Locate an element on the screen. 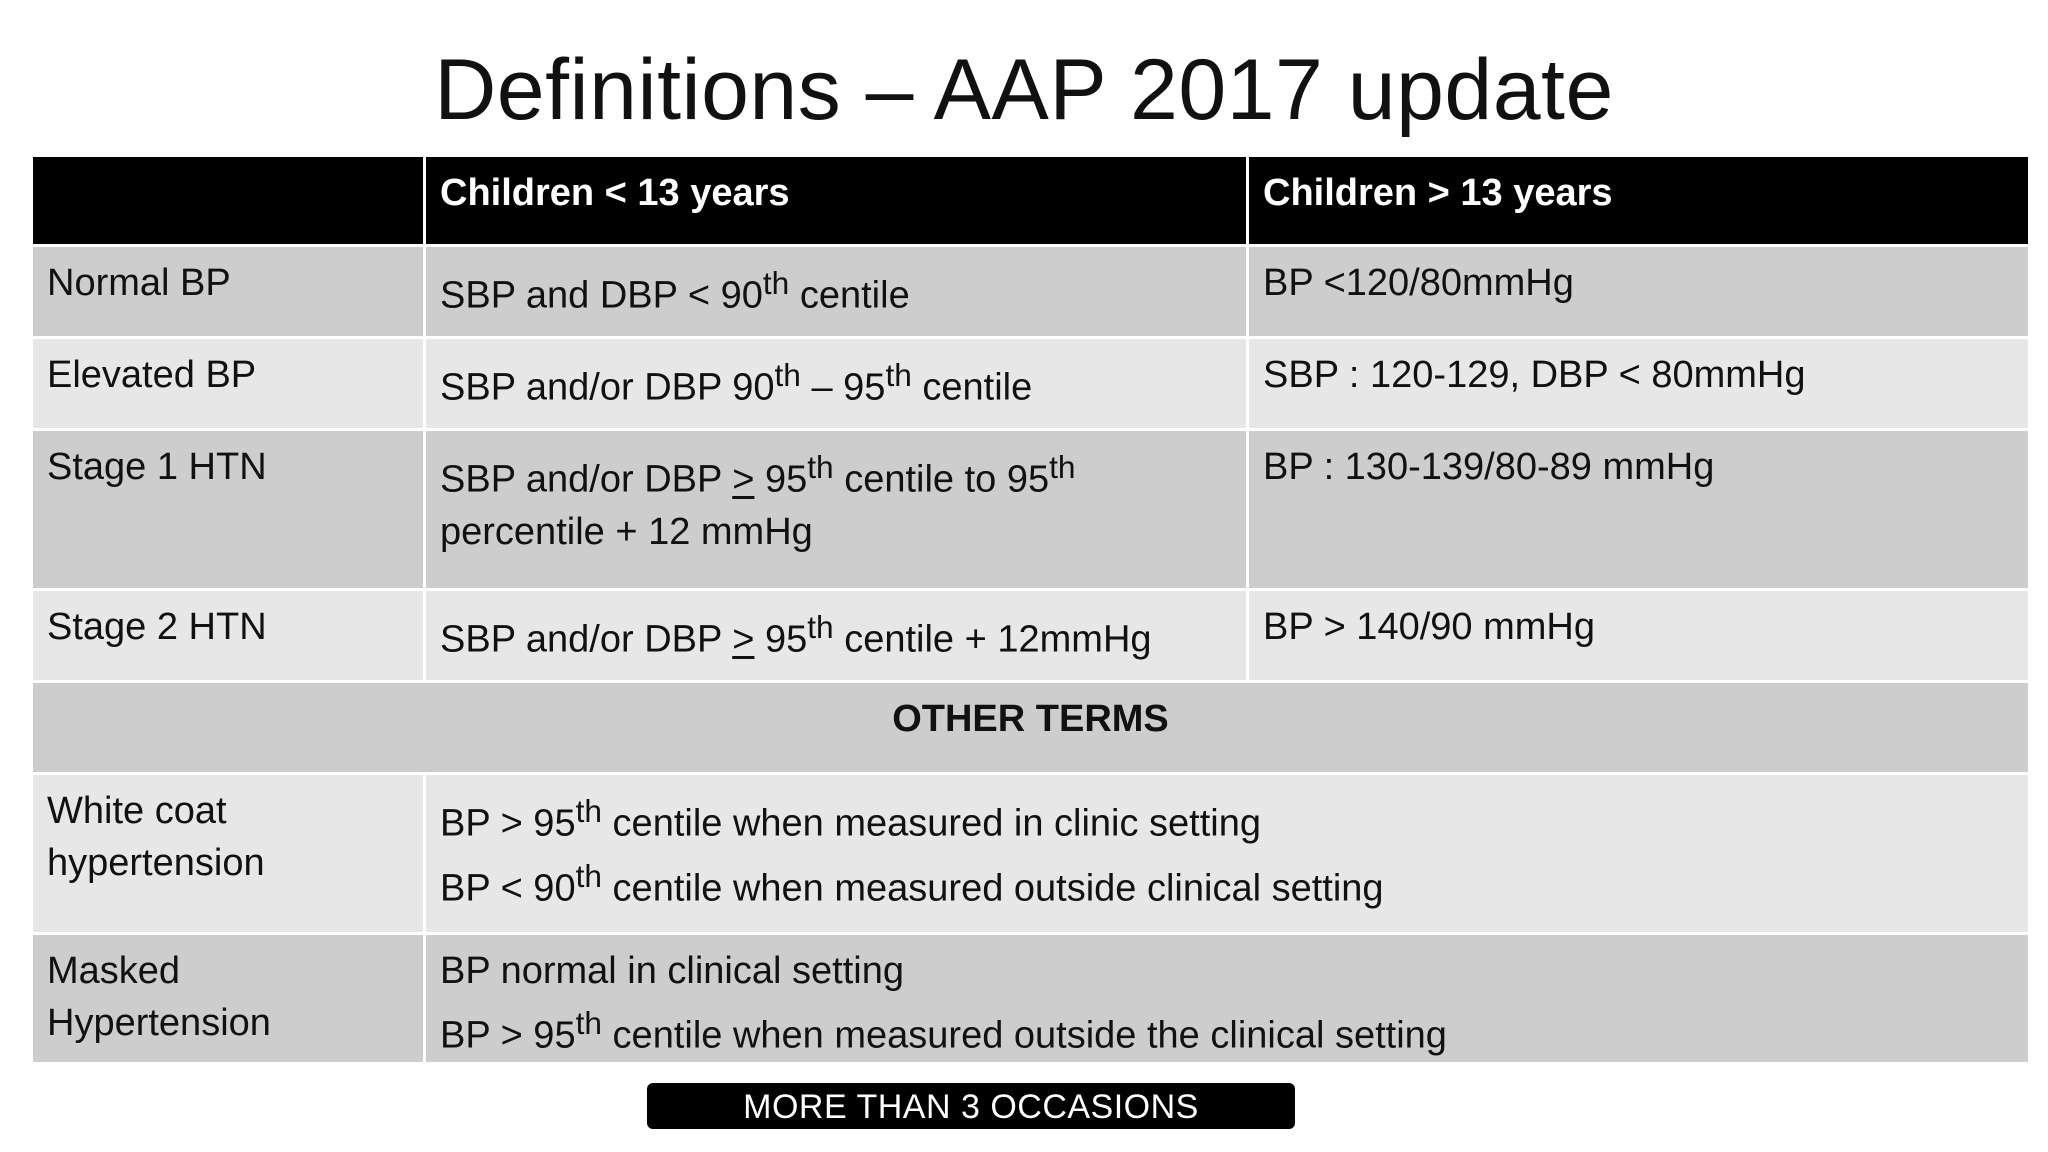 The image size is (2048, 1152). row-label: Elevated BP is located at coordinates (228, 383).